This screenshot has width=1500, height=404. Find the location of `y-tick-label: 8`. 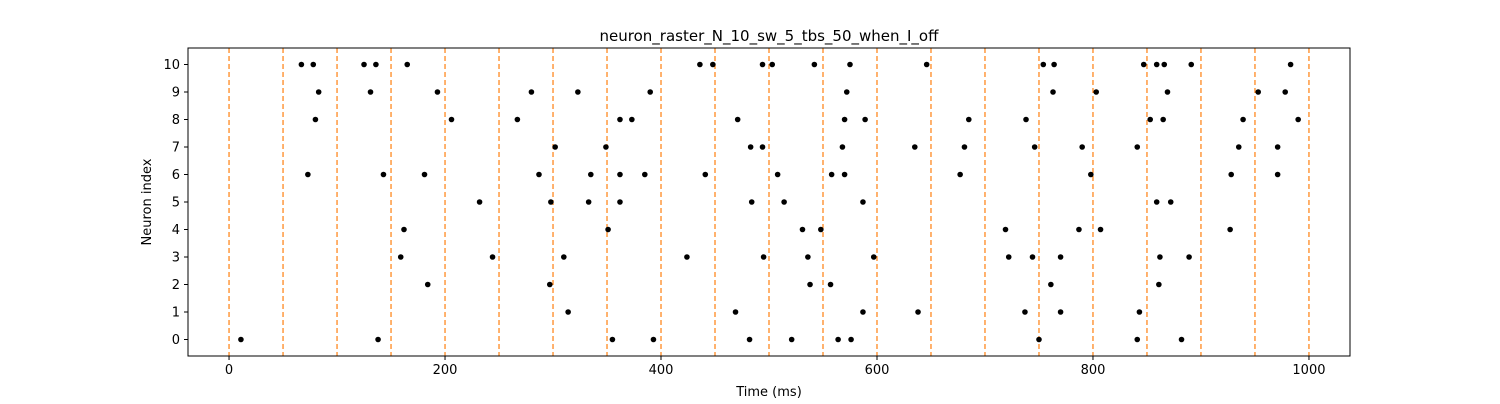

y-tick-label: 8 is located at coordinates (176, 120).